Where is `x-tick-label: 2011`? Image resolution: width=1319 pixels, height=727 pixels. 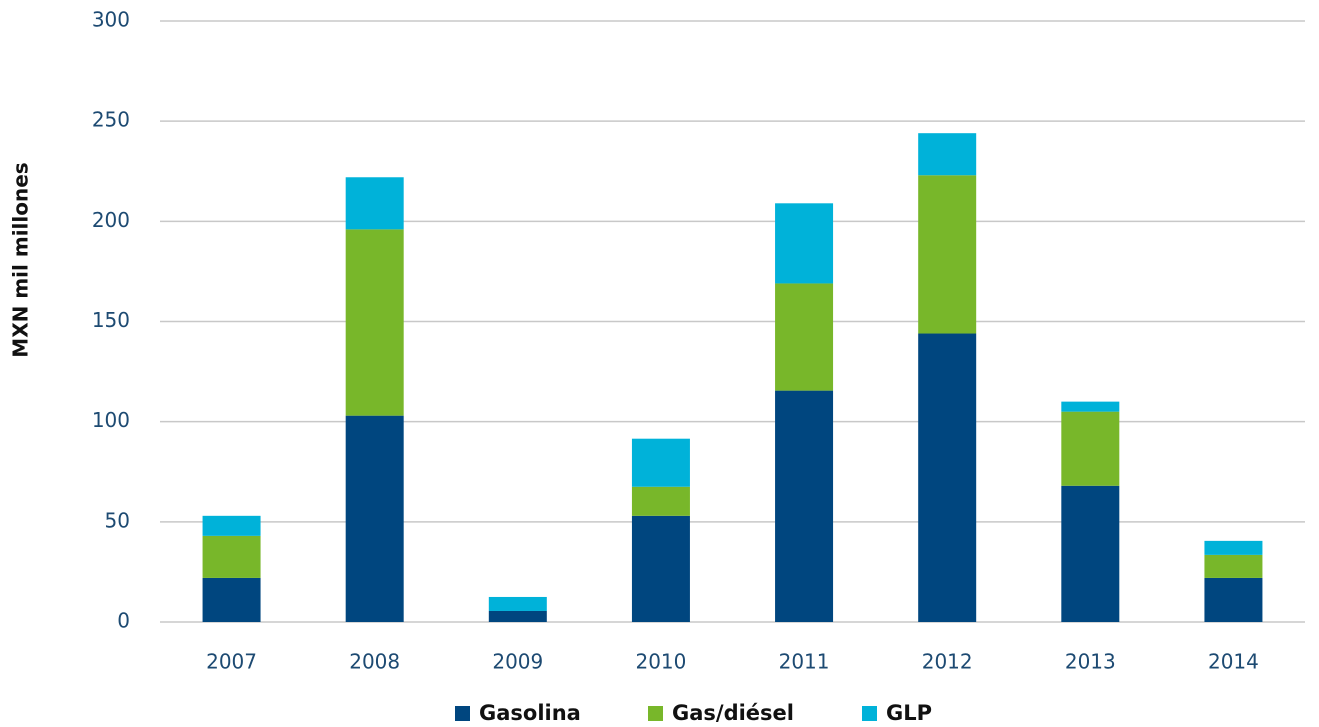
x-tick-label: 2011 is located at coordinates (804, 662).